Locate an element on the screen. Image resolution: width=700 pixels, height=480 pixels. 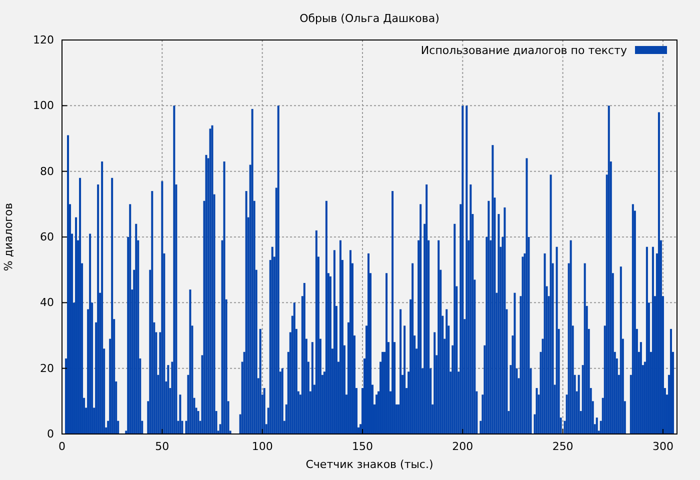
x-tick-label: 150 is located at coordinates (362, 446).